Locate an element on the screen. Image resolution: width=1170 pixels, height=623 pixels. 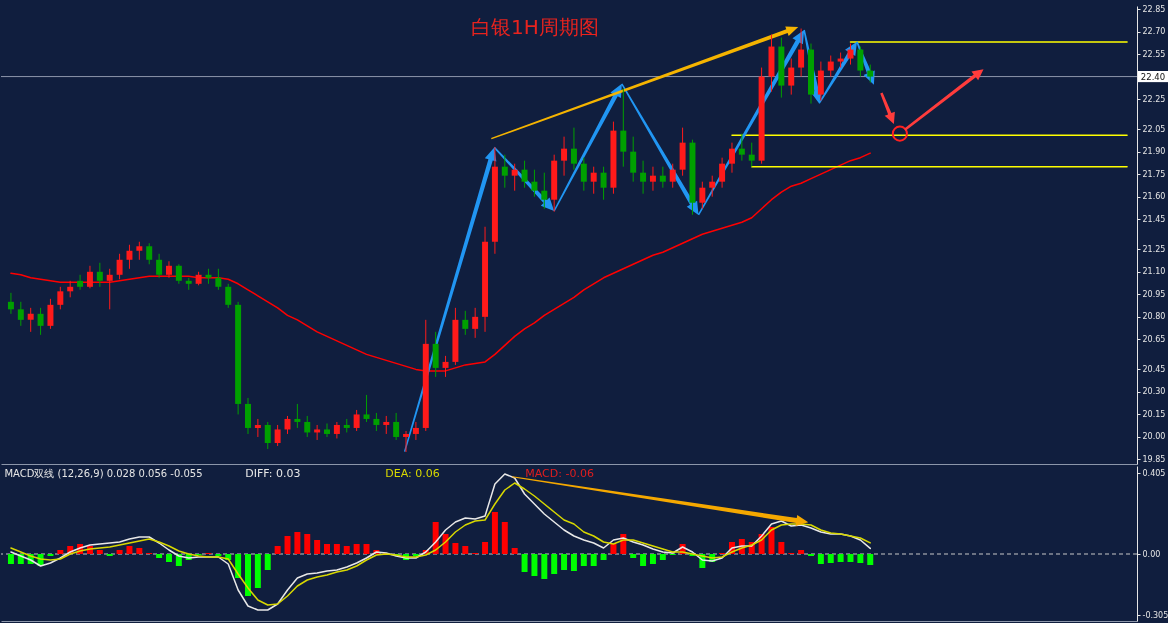
y-tick-label: 22.85 is located at coordinates (1154, 9).